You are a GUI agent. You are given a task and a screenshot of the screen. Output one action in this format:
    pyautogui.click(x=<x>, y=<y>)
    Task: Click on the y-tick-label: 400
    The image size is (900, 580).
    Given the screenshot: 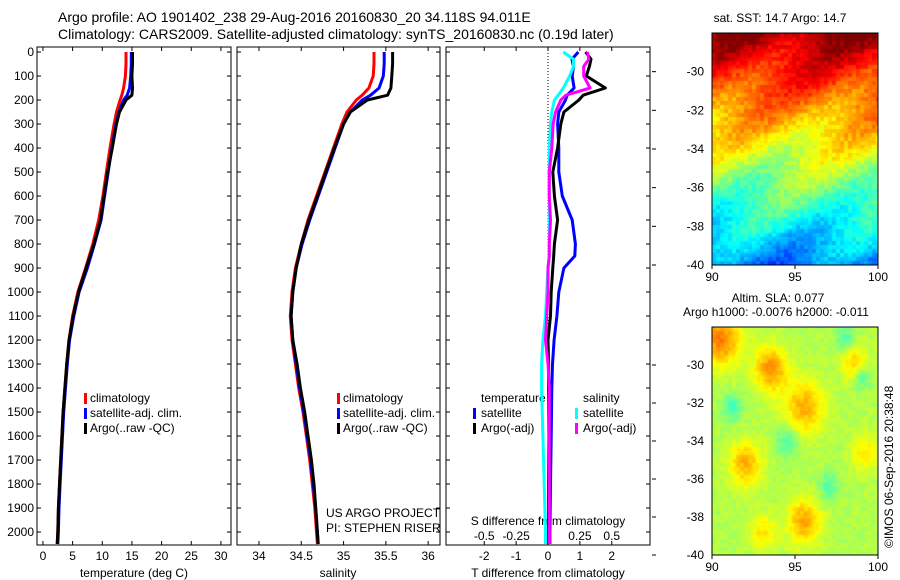 What is the action you would take?
    pyautogui.click(x=24, y=148)
    